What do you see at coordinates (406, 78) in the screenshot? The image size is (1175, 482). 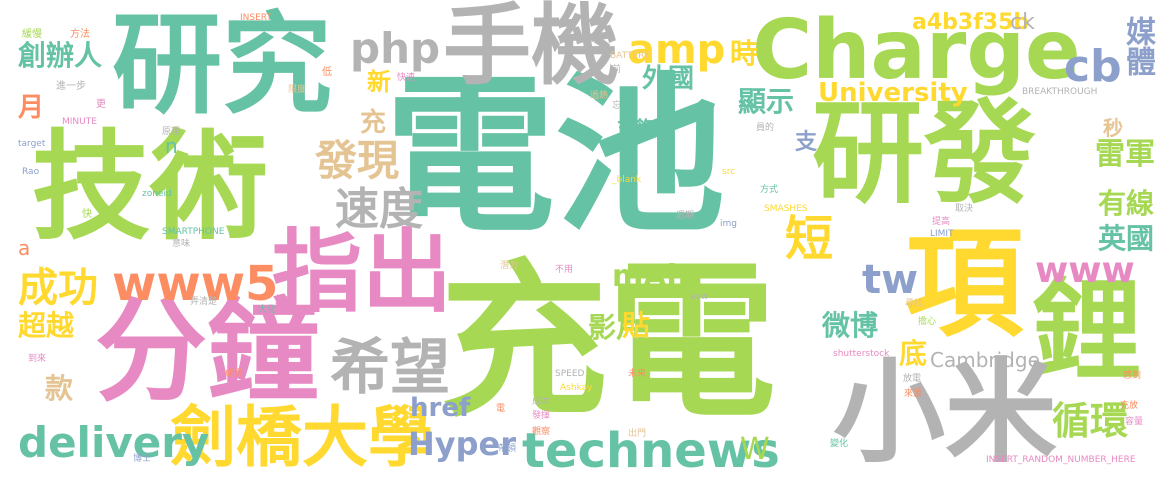 I see `word: 快速` at bounding box center [406, 78].